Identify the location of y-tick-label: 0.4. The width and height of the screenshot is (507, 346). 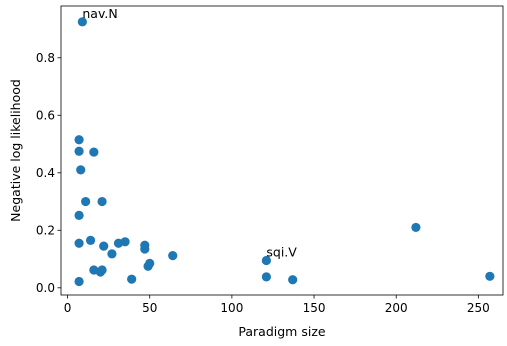
(45, 173).